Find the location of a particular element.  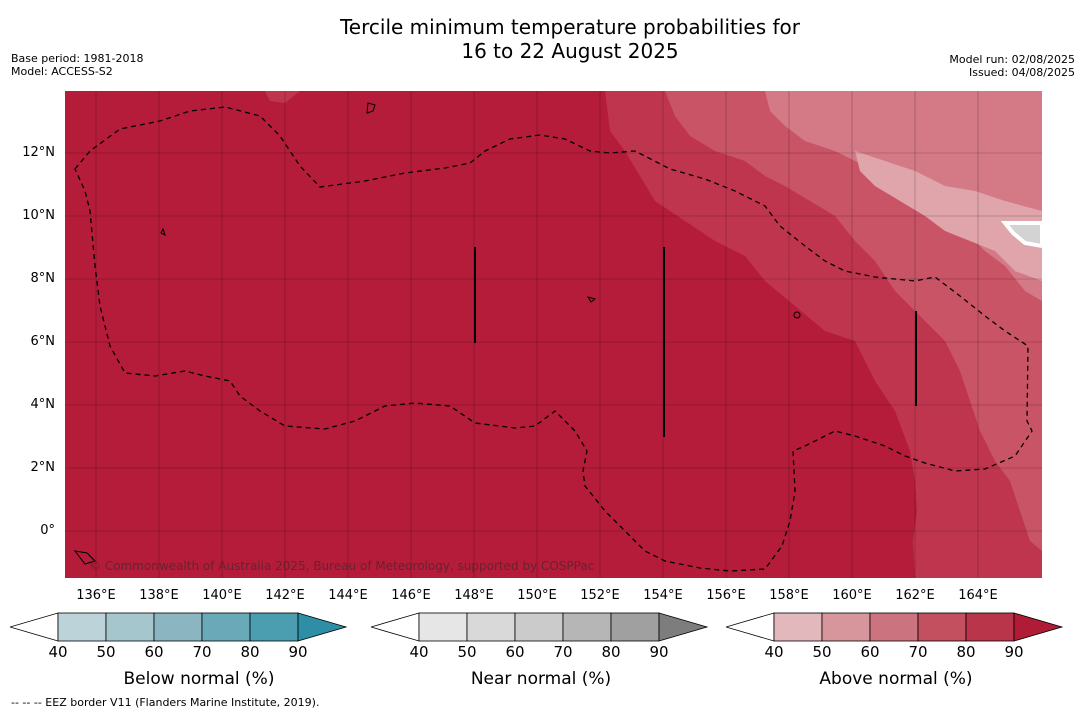

lat-label-12n: 12°N is located at coordinates (38, 152).